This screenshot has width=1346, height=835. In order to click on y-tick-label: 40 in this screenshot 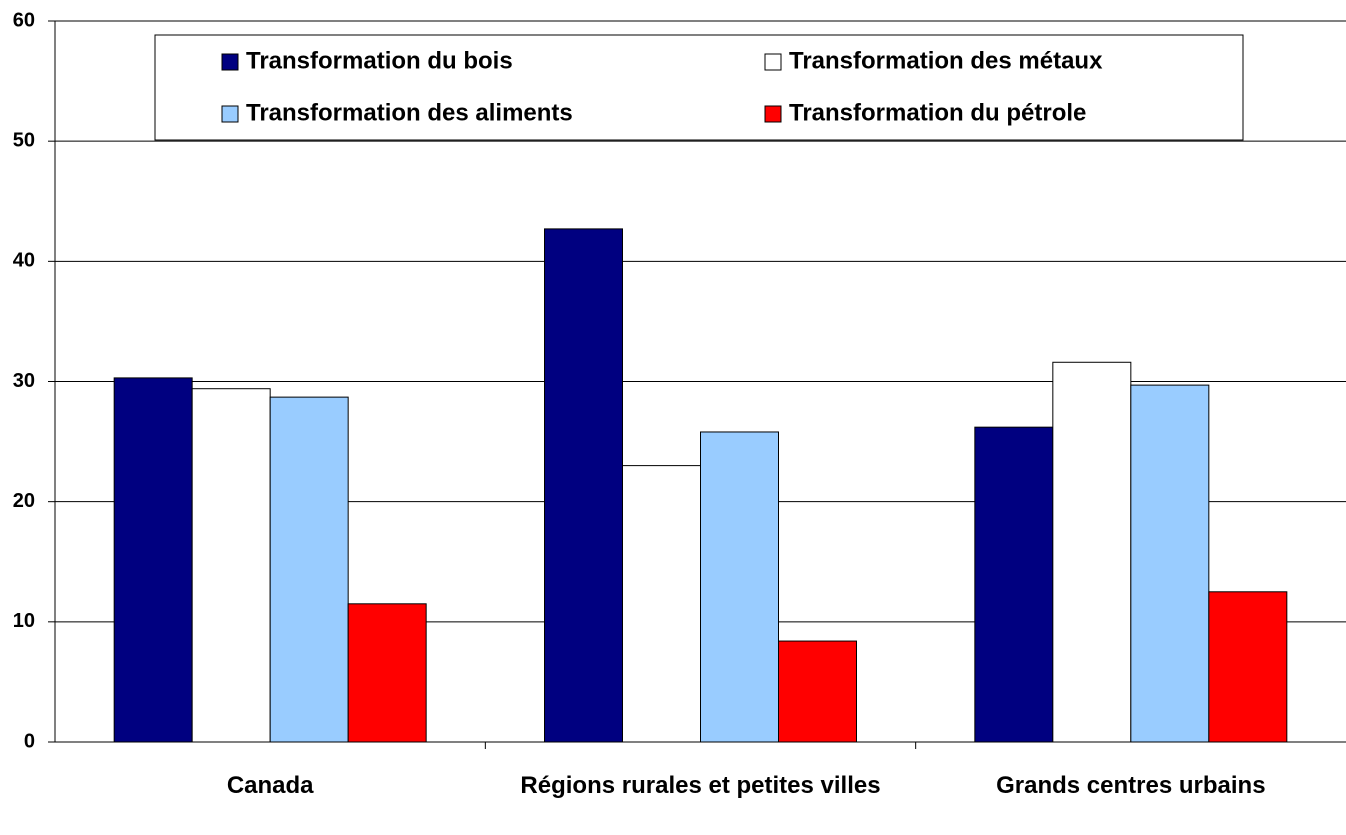, I will do `click(24, 261)`.